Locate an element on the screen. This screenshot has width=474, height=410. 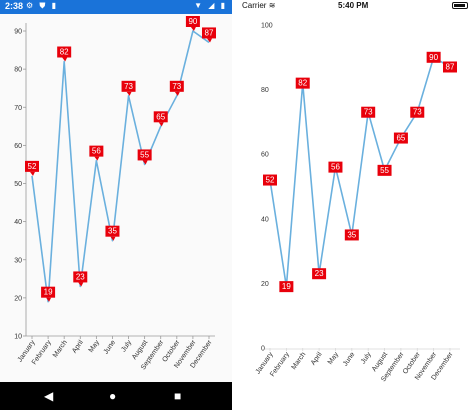
carrier-label: Carrier ≋ is located at coordinates (259, 5).